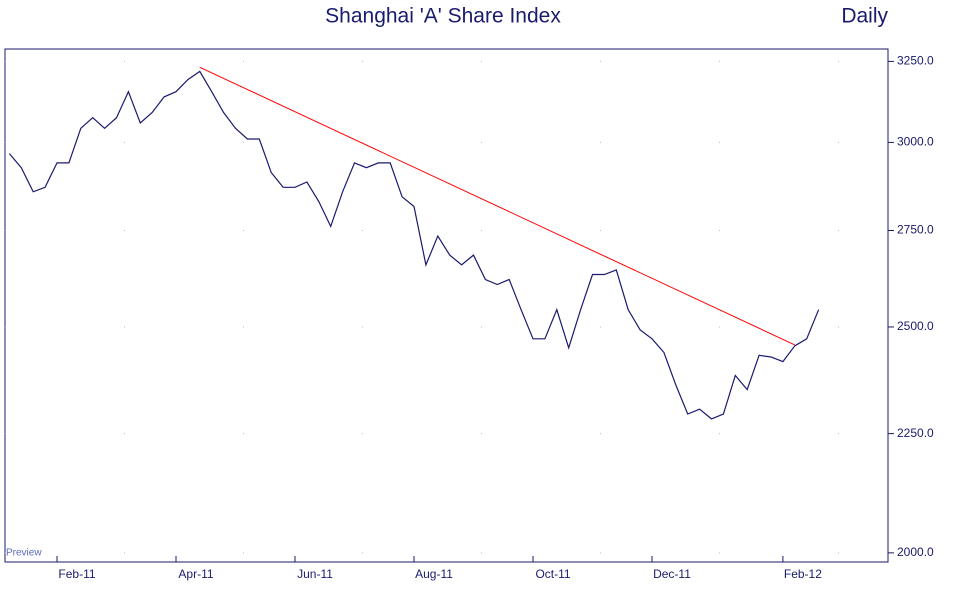 This screenshot has height=590, width=956. Describe the element at coordinates (915, 326) in the screenshot. I see `y-tick-label: 2500.0` at that location.